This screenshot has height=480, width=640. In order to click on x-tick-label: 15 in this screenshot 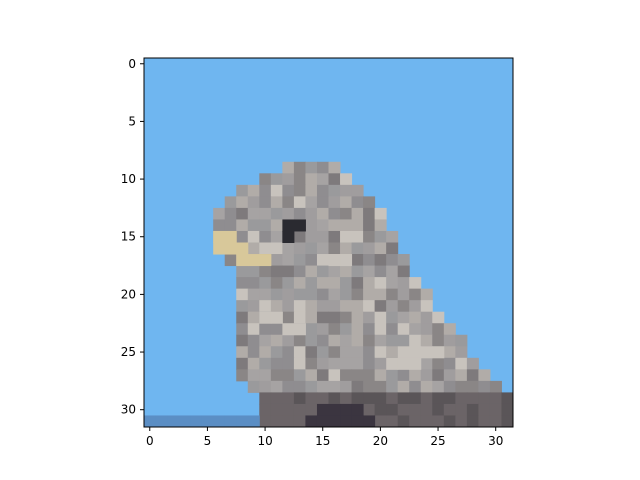, I will do `click(322, 441)`.